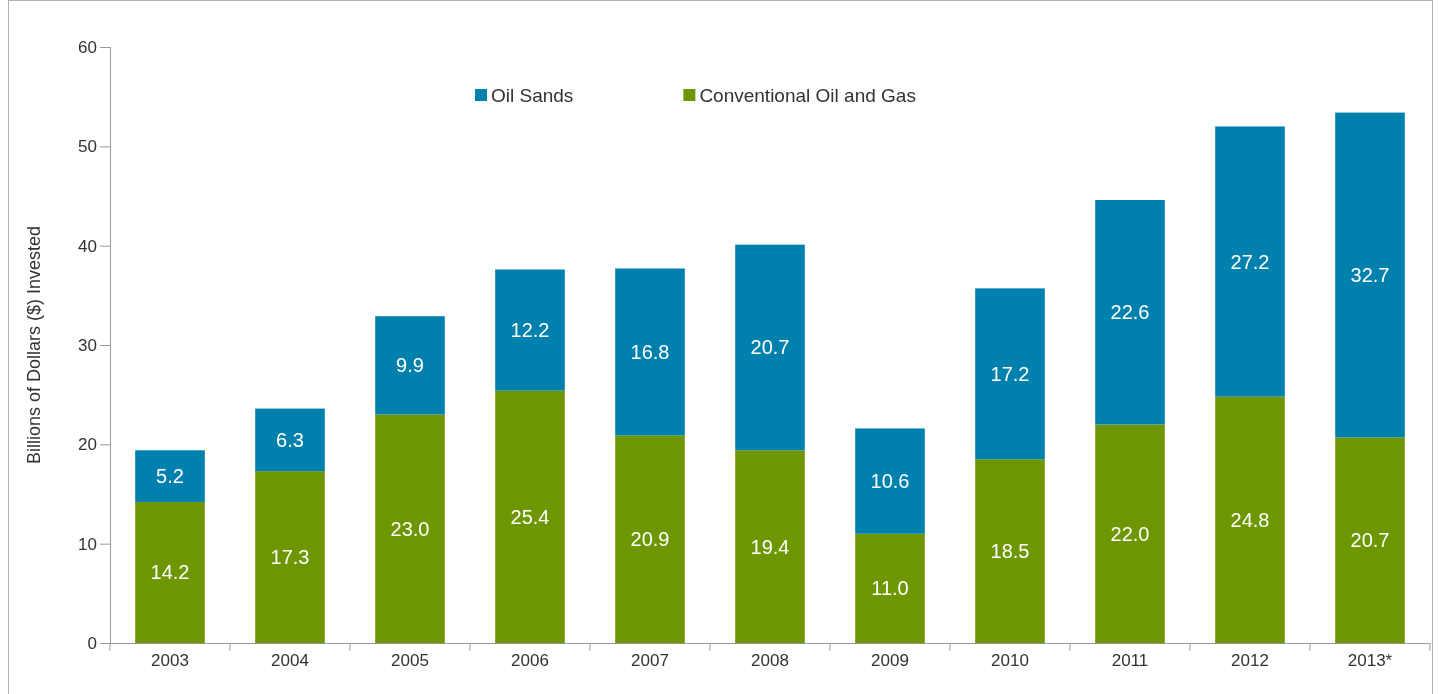  I want to click on y-tick-label: 30, so click(87, 345).